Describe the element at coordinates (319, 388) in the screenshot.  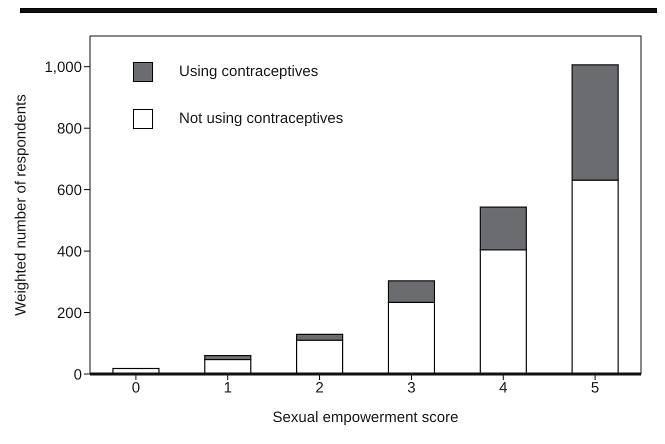
I see `x-tick-label: 2` at that location.